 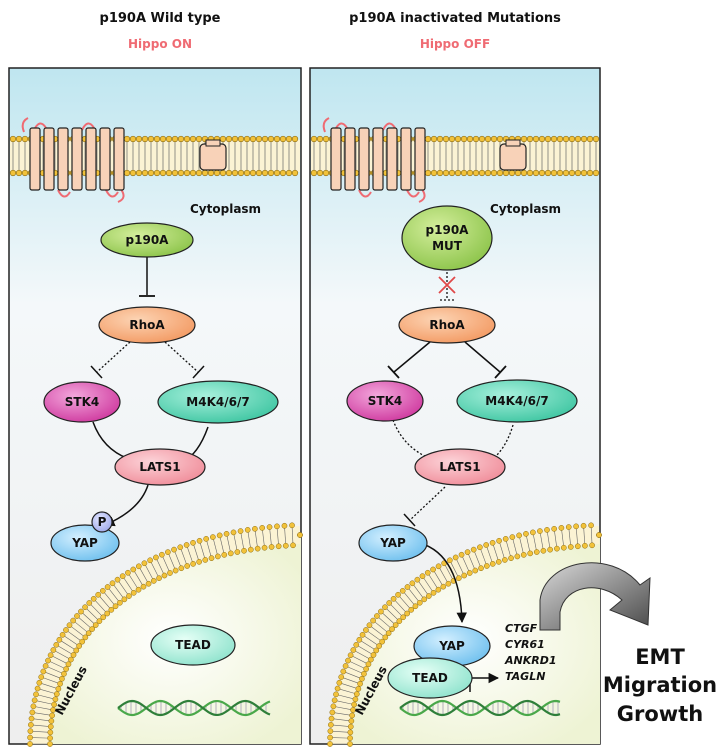 What do you see at coordinates (160, 44) in the screenshot?
I see `left-subtitle: Hippo ON` at bounding box center [160, 44].